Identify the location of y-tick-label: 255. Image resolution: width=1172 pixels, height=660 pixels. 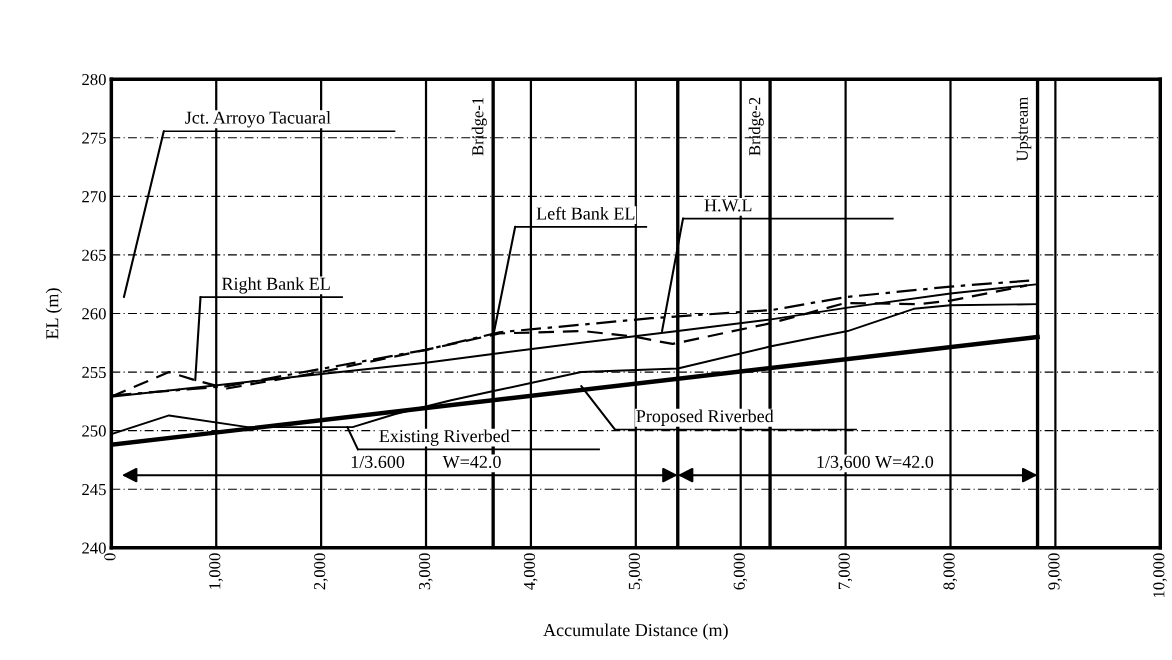
(94, 372).